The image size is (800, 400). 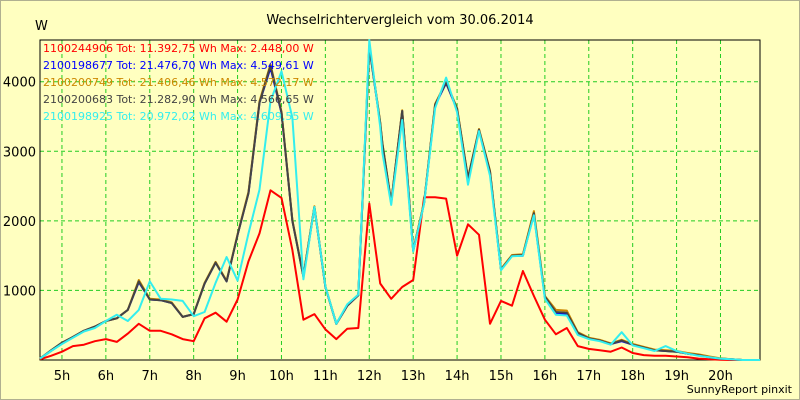 What do you see at coordinates (413, 376) in the screenshot?
I see `x-tick-label: 13h` at bounding box center [413, 376].